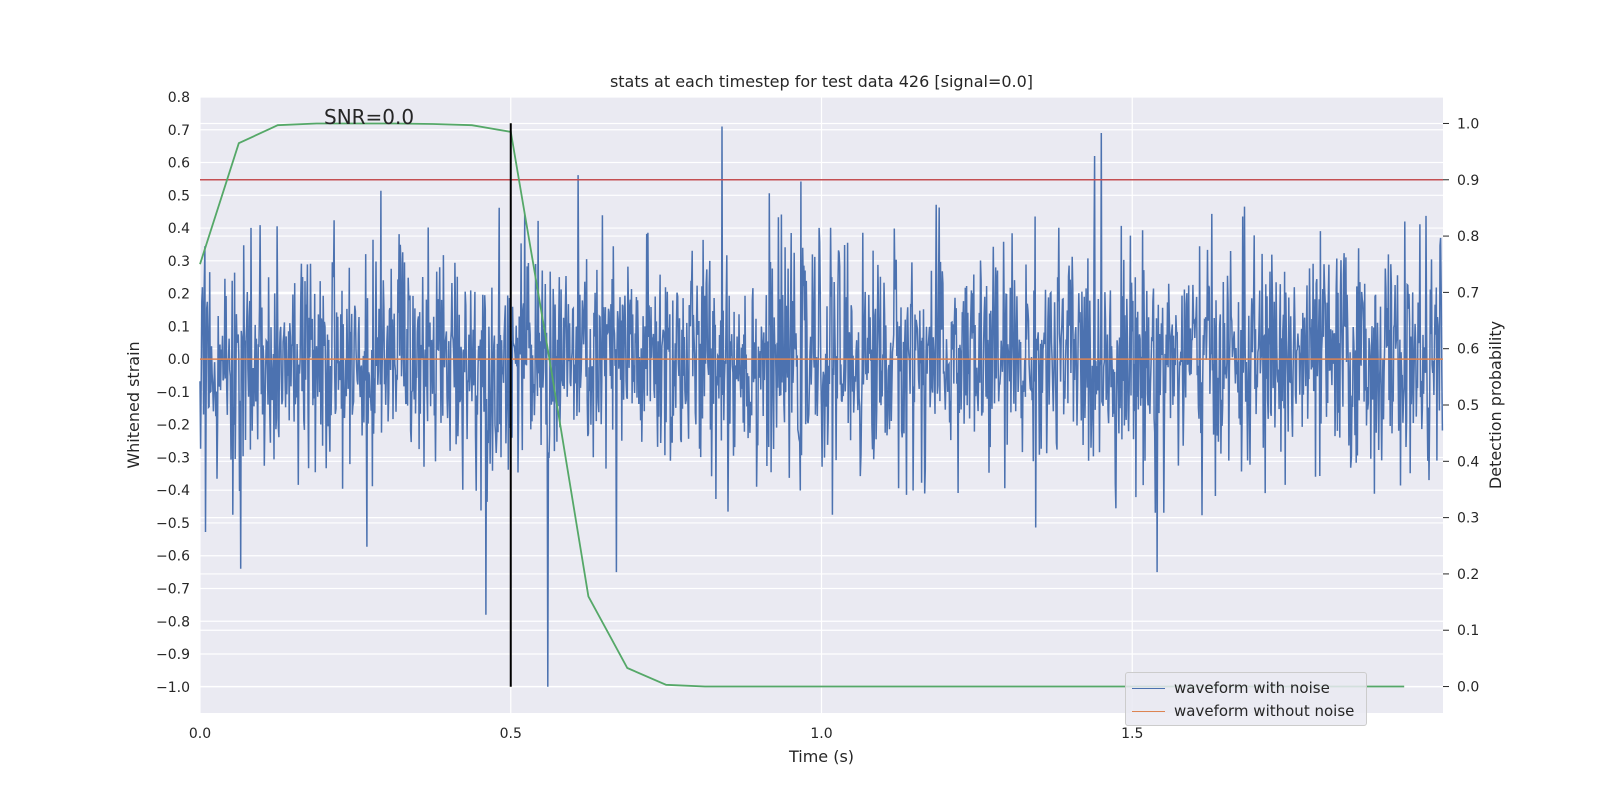 This screenshot has width=1600, height=800. What do you see at coordinates (179, 360) in the screenshot?
I see `y-tick-label-left: 0.0` at bounding box center [179, 360].